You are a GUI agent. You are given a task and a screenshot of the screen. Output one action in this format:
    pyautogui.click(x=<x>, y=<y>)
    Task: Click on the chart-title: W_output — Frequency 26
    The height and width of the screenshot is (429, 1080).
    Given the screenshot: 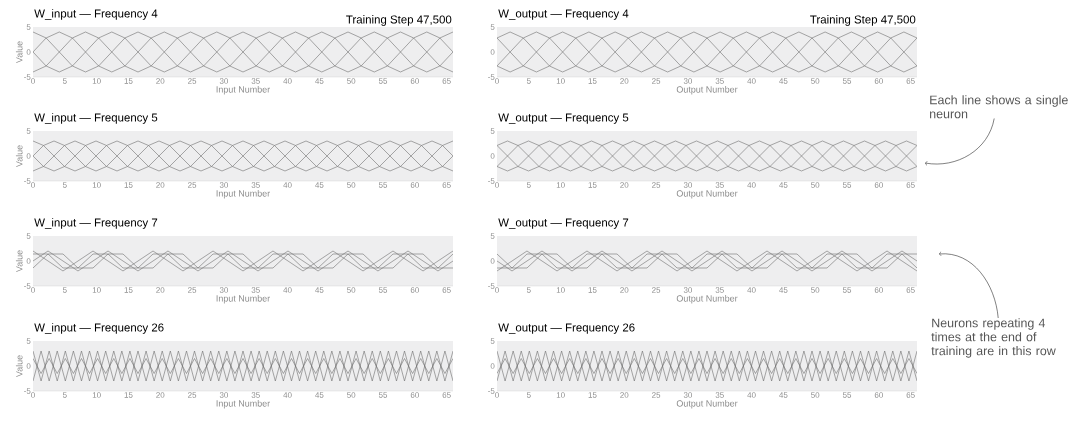 What is the action you would take?
    pyautogui.click(x=566, y=328)
    